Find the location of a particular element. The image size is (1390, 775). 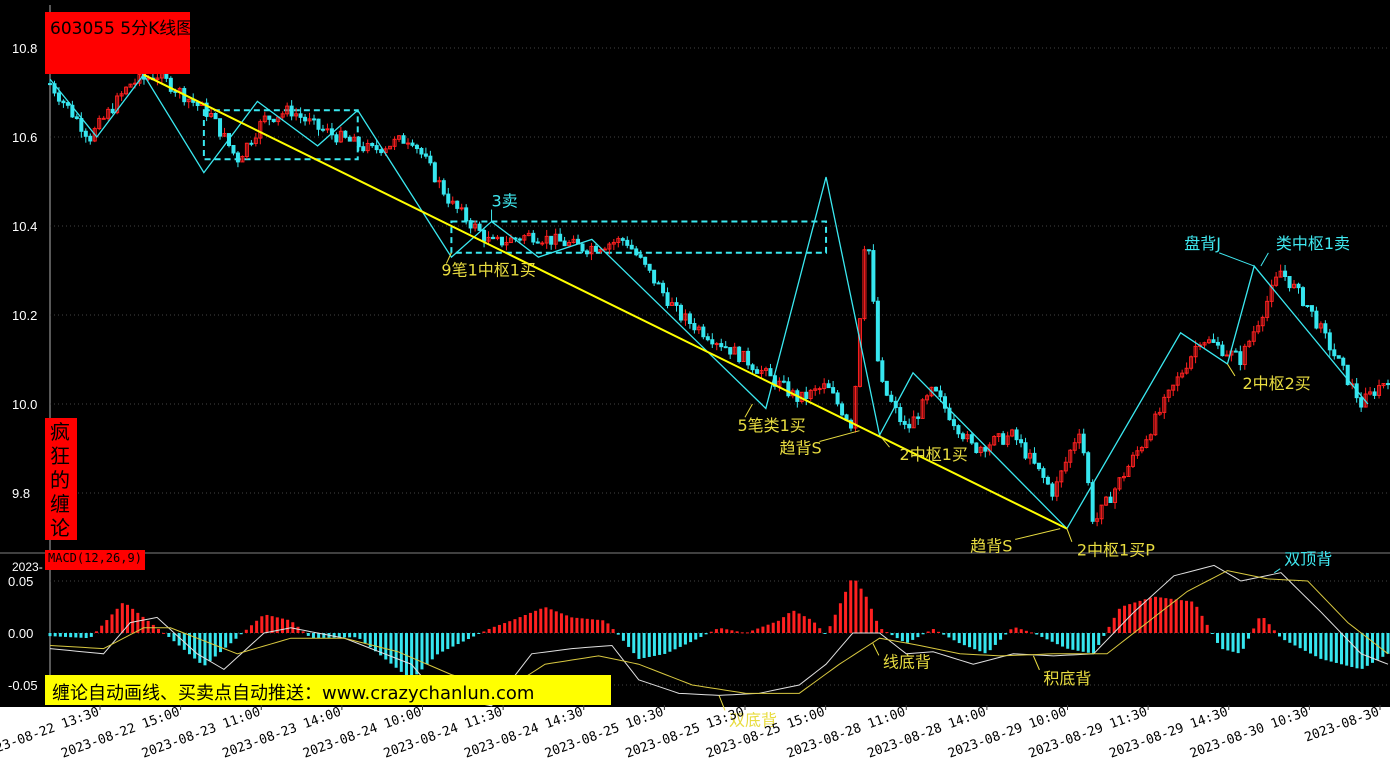

signal-annotation: 类中枢1卖 is located at coordinates (1313, 243).